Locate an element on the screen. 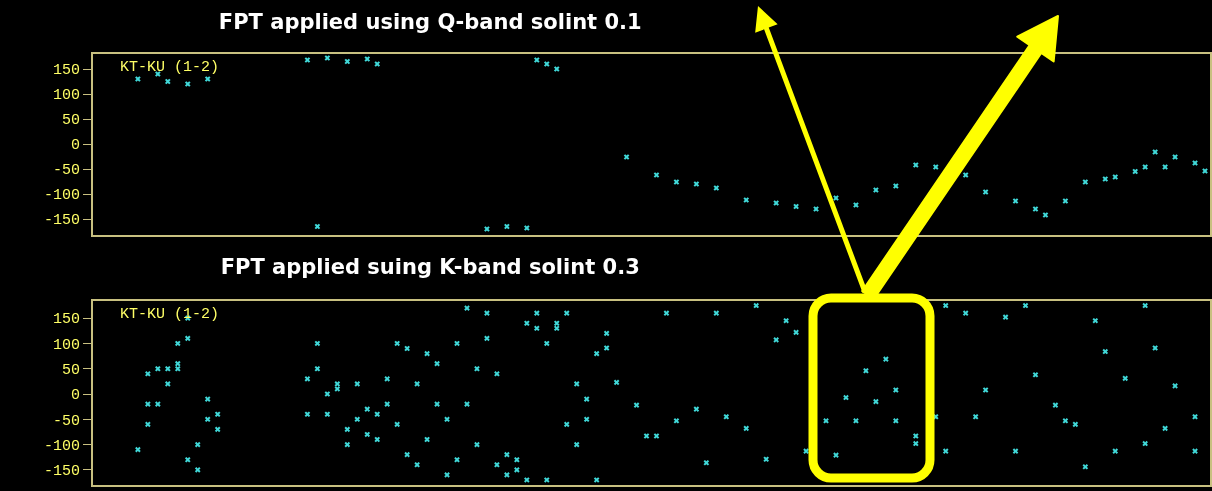  chart-title: FPT applied using Q-band solint 0.1 is located at coordinates (430, 22).